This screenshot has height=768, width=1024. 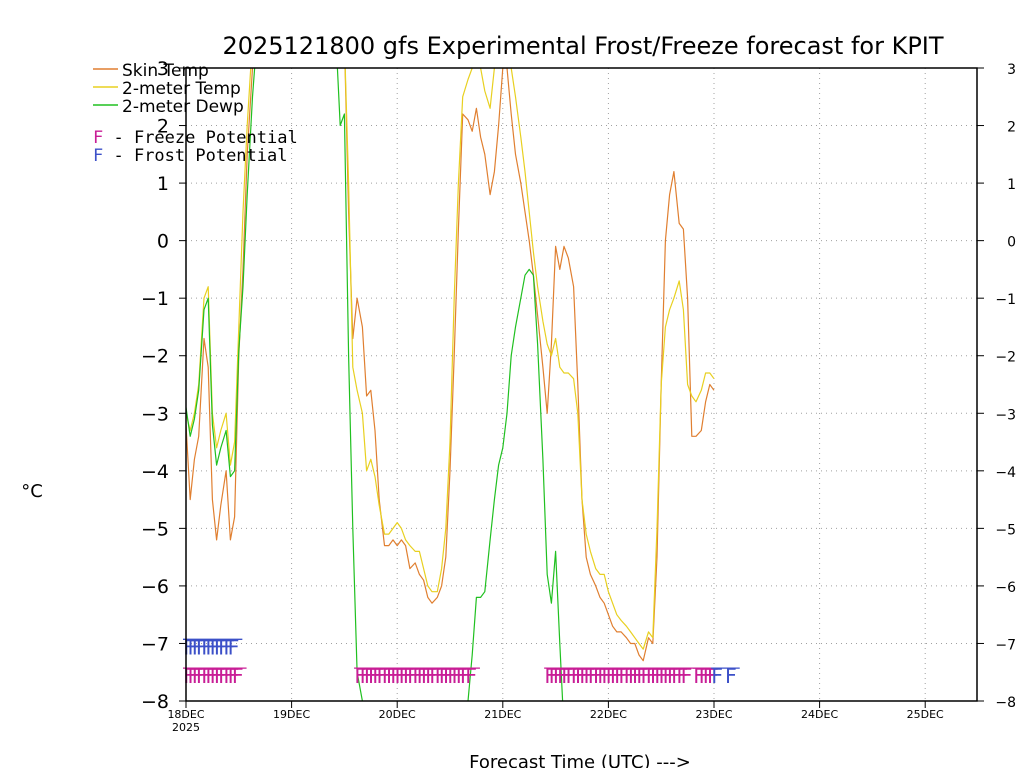 What do you see at coordinates (502, 714) in the screenshot?
I see `x-tick-label: 21DEC` at bounding box center [502, 714].